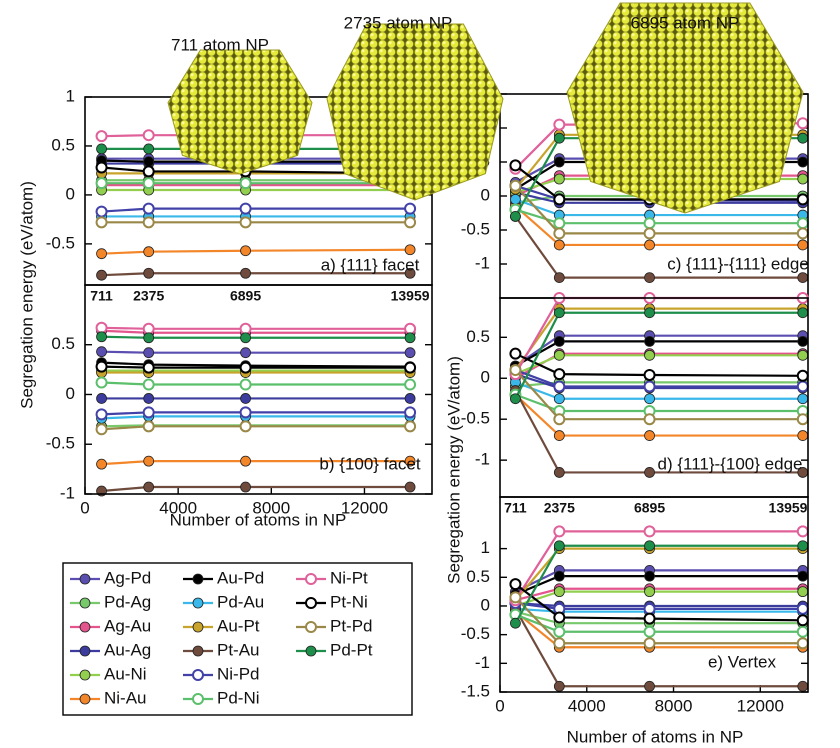  What do you see at coordinates (349, 577) in the screenshot?
I see `legend-label: Ni-Pt` at bounding box center [349, 577].